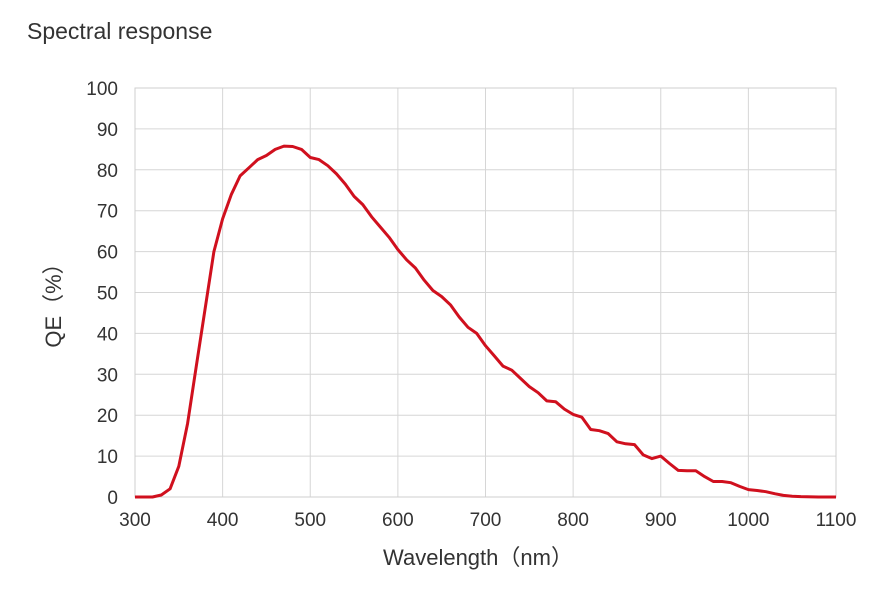 The width and height of the screenshot is (882, 601). Describe the element at coordinates (107, 375) in the screenshot. I see `y-tick-label: 30` at that location.